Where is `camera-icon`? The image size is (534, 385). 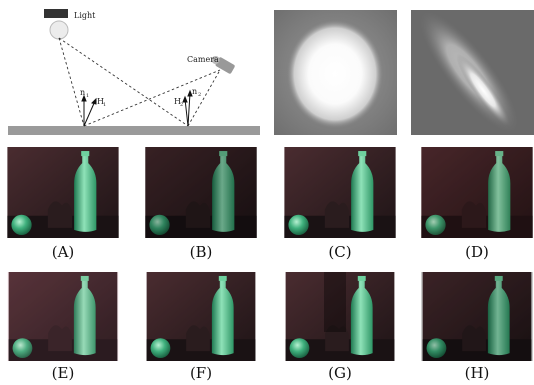
camera-icon is located at coordinates (223, 65).